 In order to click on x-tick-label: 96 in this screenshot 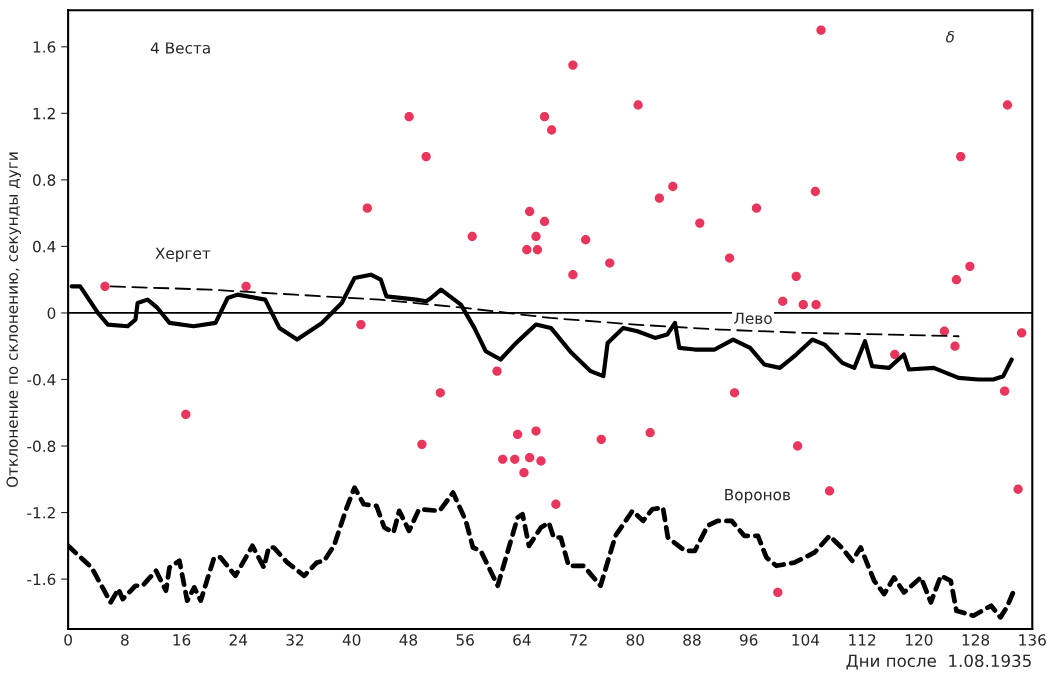, I will do `click(748, 640)`.